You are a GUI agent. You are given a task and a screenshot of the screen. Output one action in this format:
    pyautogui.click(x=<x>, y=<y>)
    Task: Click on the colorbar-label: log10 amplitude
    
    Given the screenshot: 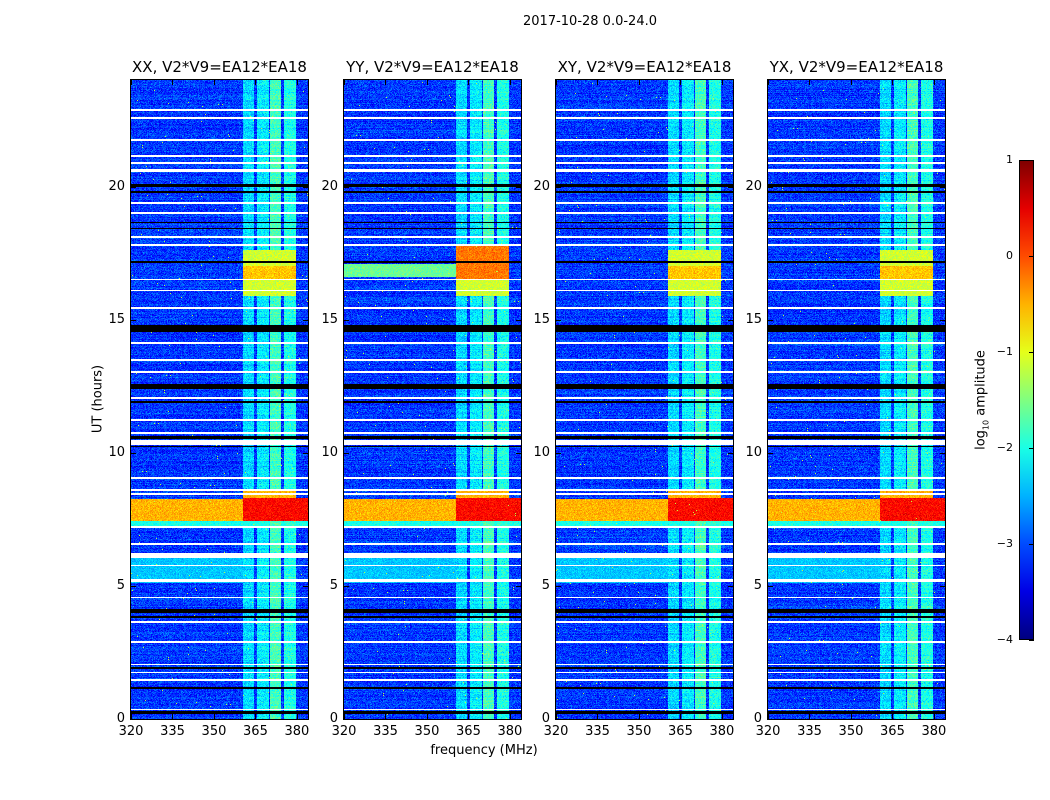 What is the action you would take?
    pyautogui.click(x=982, y=400)
    